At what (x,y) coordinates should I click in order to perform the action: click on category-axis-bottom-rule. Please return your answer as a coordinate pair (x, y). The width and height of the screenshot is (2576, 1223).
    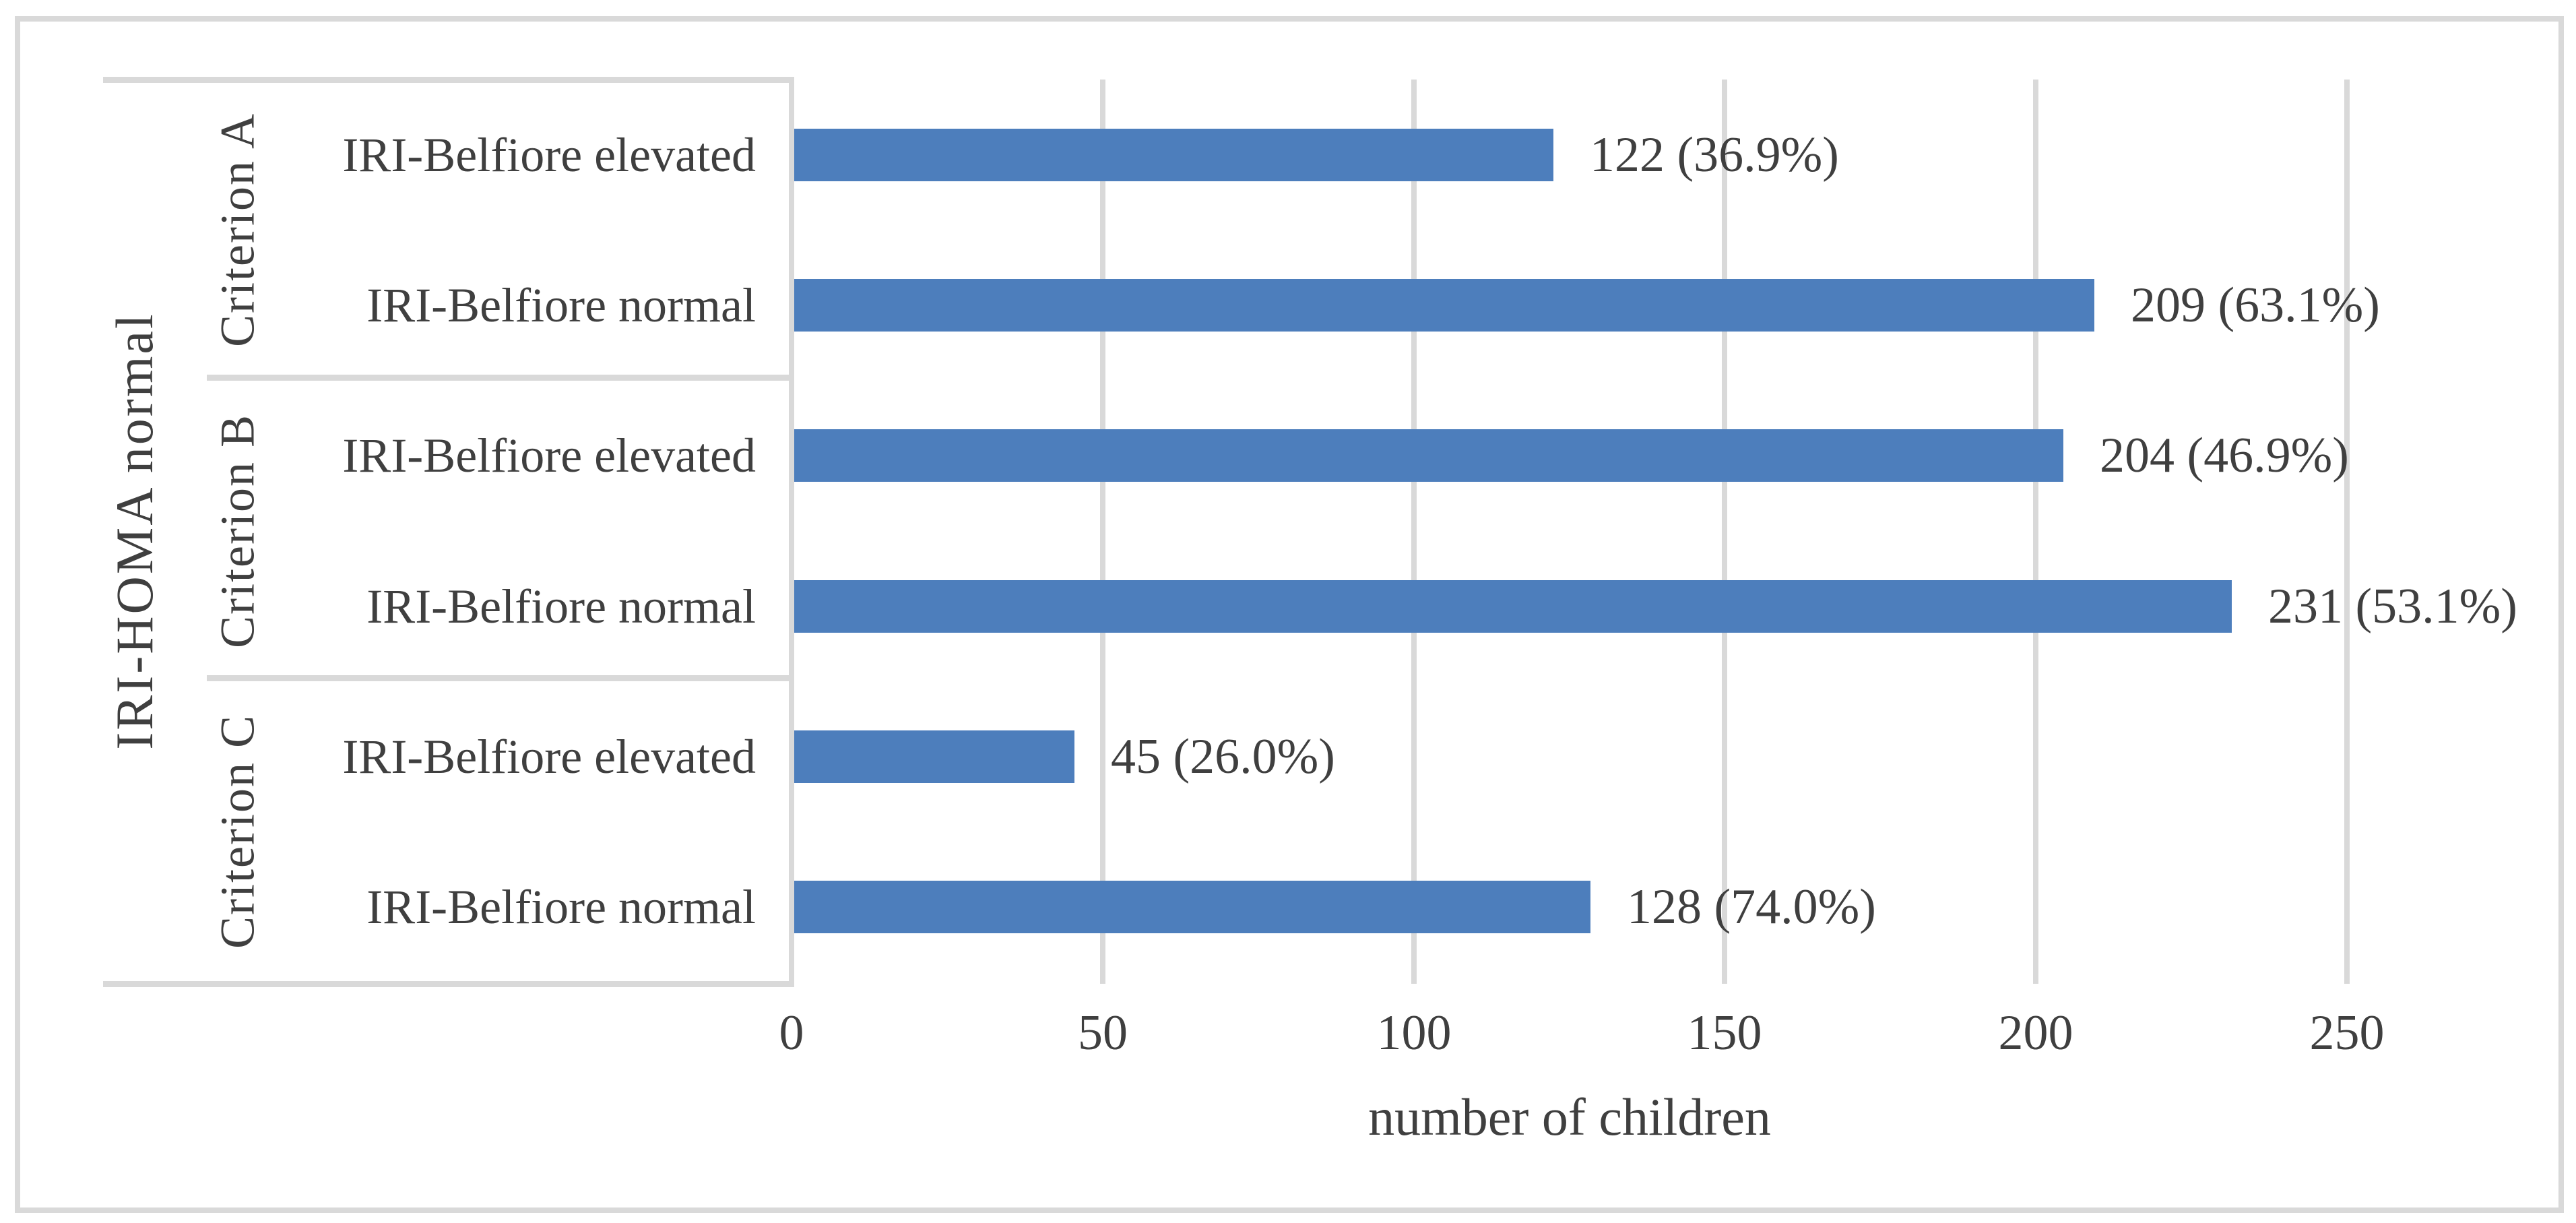
    Looking at the image, I should click on (449, 984).